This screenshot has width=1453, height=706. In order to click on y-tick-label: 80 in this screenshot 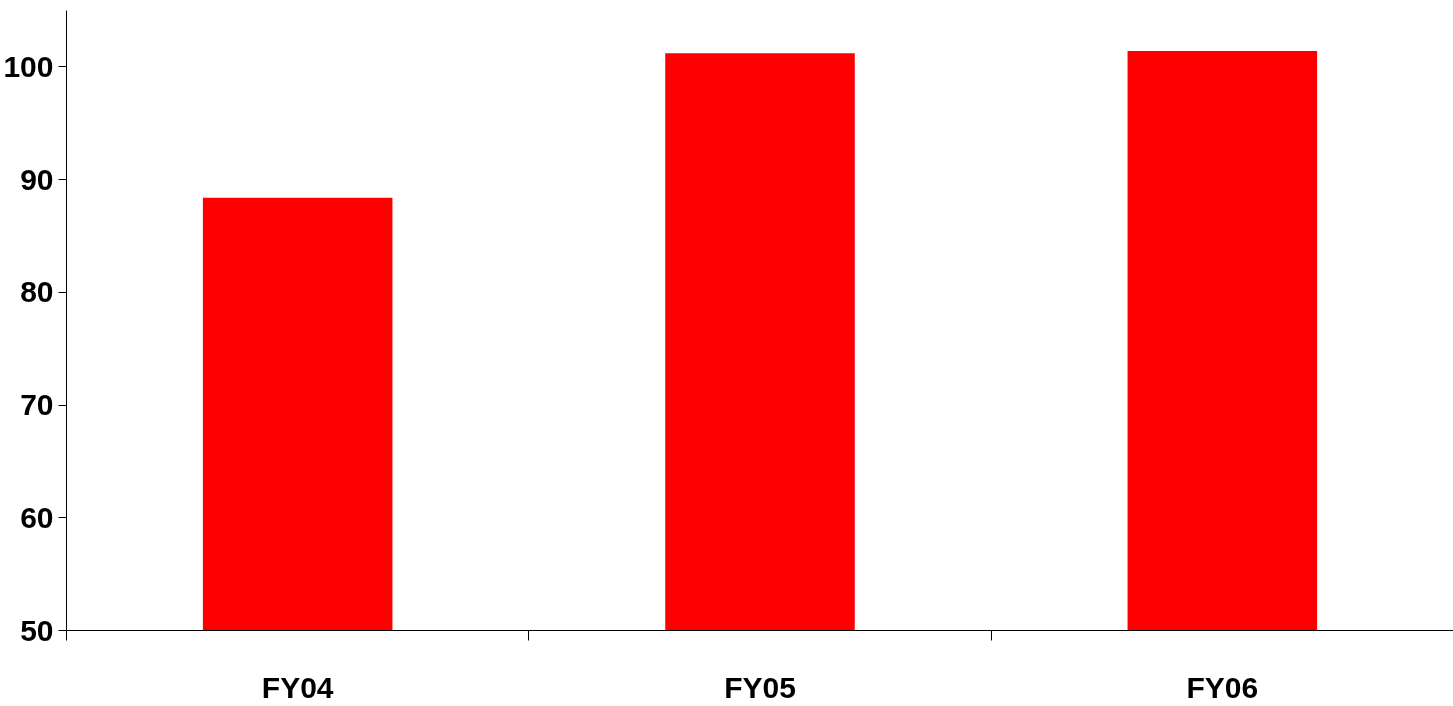, I will do `click(37, 292)`.